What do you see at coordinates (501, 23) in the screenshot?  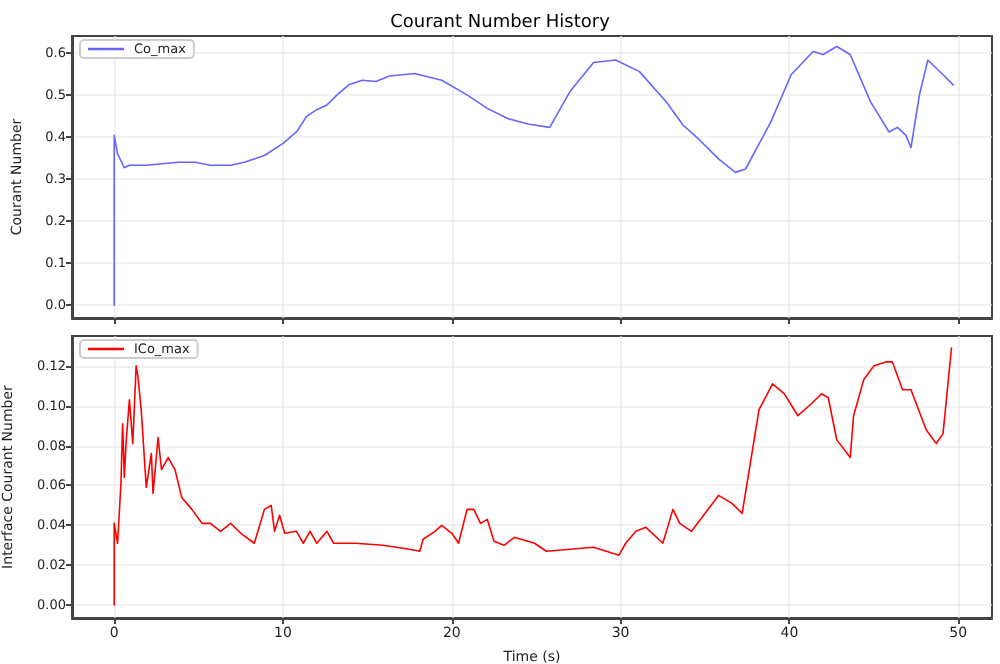 I see `chart-title: Courant Number History` at bounding box center [501, 23].